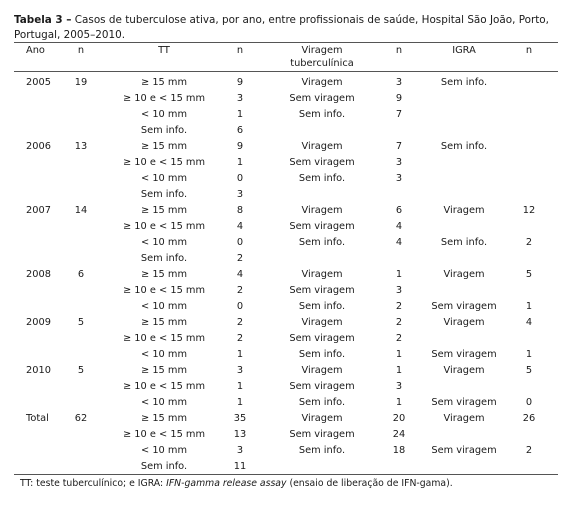 The image size is (568, 508). What do you see at coordinates (529, 402) in the screenshot?
I see `cell-n-igra: 0` at bounding box center [529, 402].